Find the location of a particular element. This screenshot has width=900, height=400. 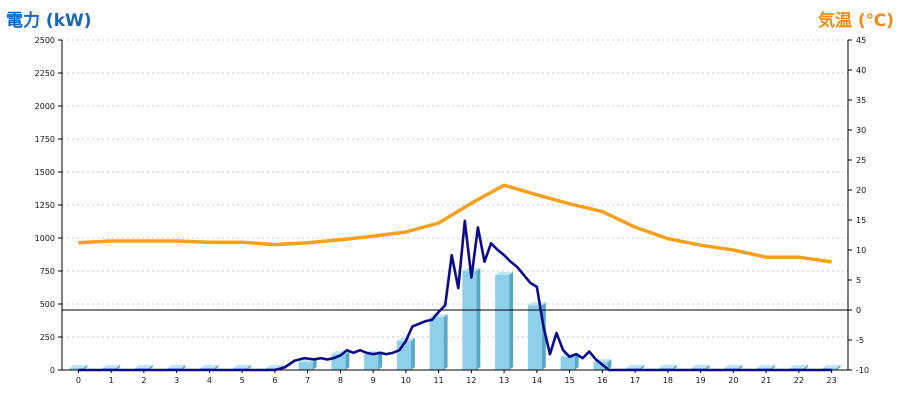

left-tick-label: 500 is located at coordinates (47, 304).